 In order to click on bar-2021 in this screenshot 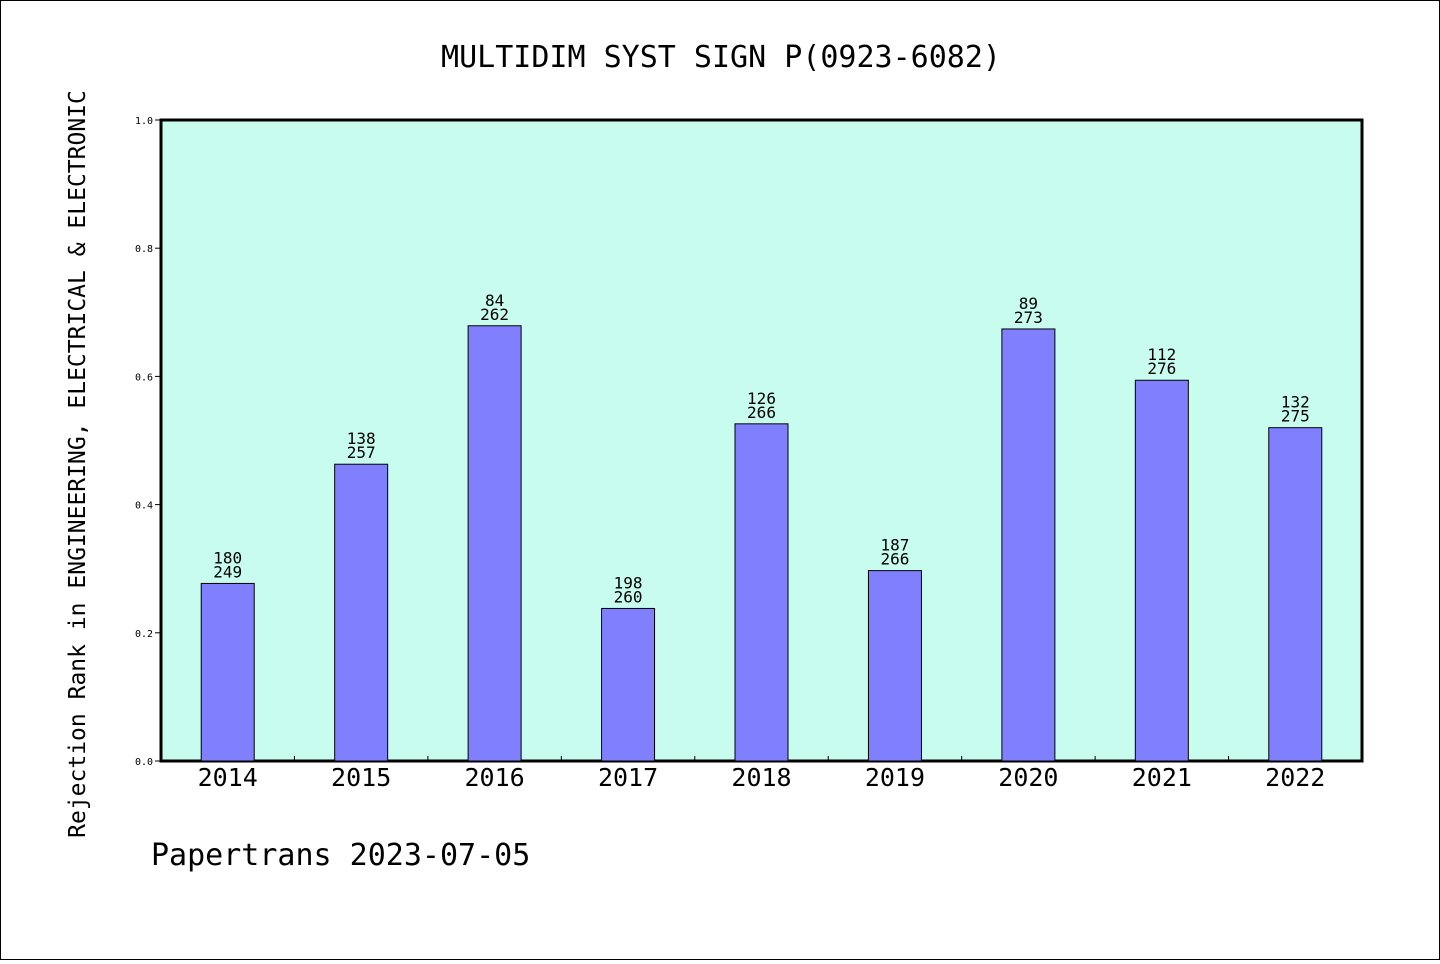, I will do `click(1161, 570)`.